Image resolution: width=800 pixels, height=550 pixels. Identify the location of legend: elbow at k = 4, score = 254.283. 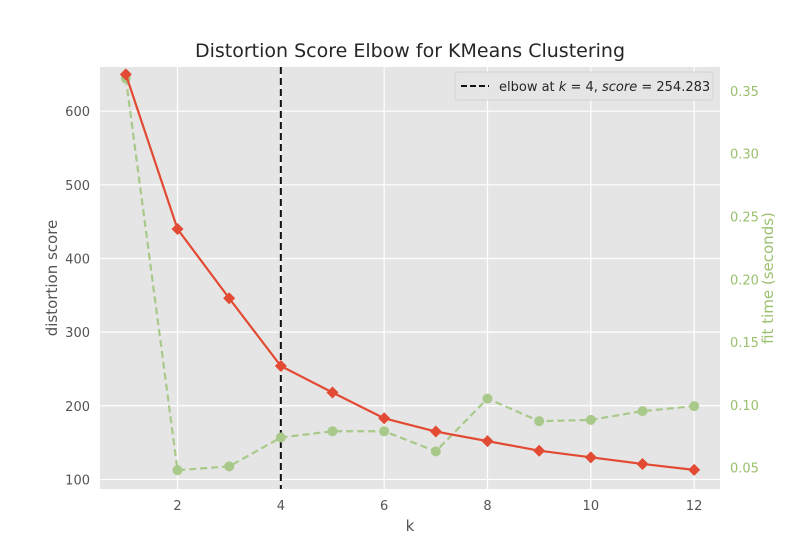
(584, 86).